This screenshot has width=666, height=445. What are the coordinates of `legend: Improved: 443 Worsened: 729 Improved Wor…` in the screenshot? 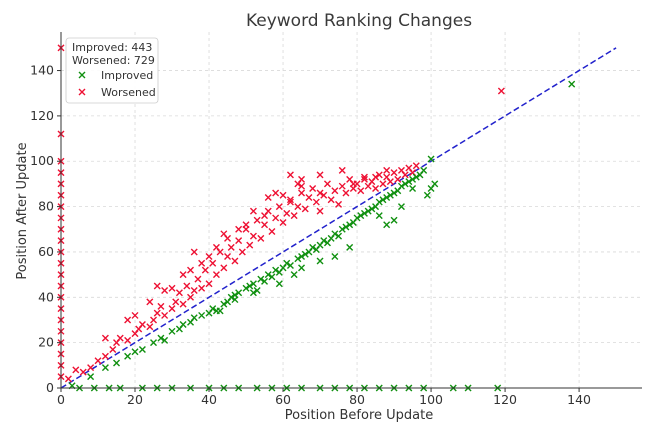 It's located at (112, 70).